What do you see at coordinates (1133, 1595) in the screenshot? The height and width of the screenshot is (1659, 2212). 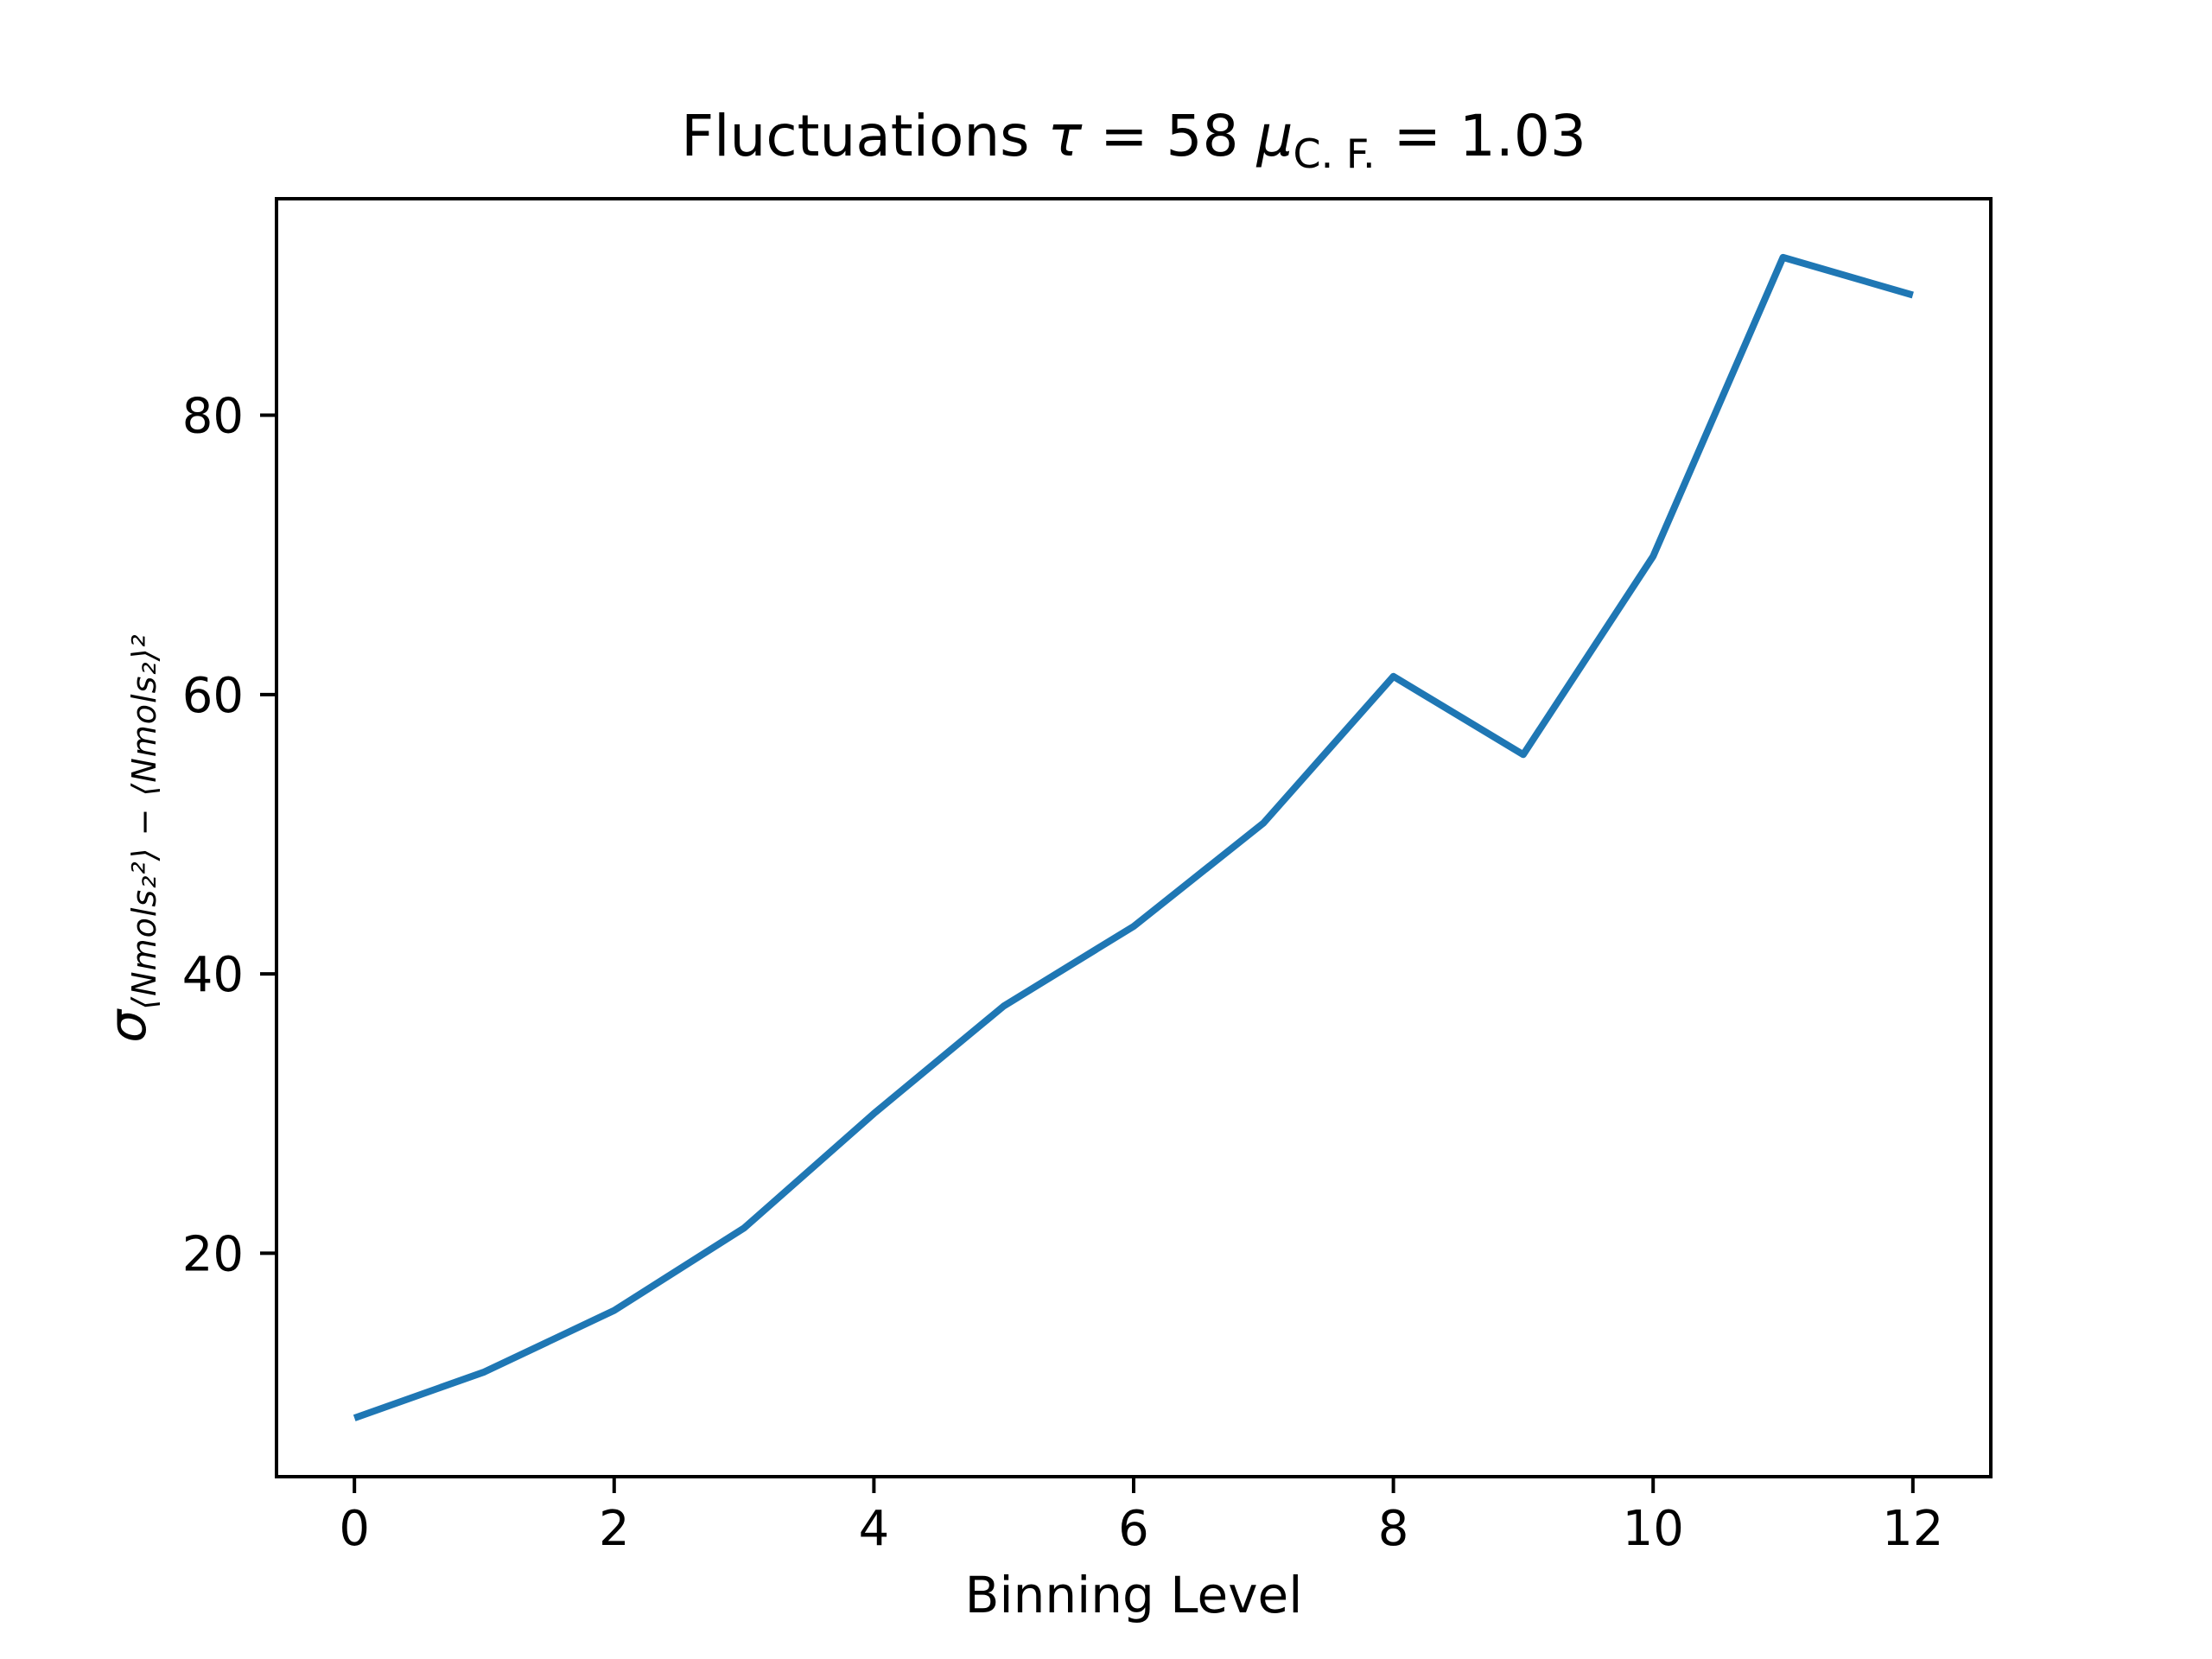 I see `x-axis-label: Binning Level` at bounding box center [1133, 1595].